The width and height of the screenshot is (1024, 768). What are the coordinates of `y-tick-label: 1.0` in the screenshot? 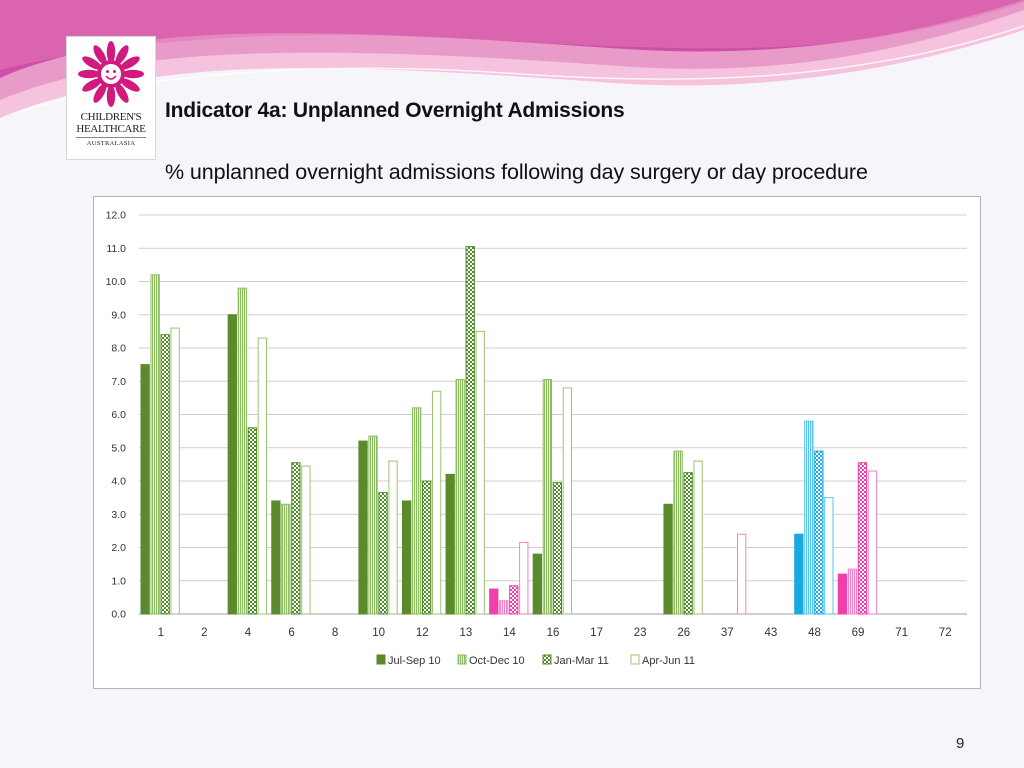 It's located at (118, 581).